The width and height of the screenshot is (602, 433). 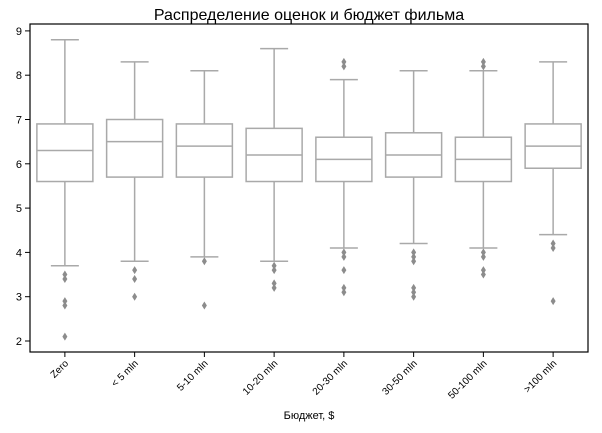 I want to click on x-tick-label: 20-30 mln, so click(x=330, y=377).